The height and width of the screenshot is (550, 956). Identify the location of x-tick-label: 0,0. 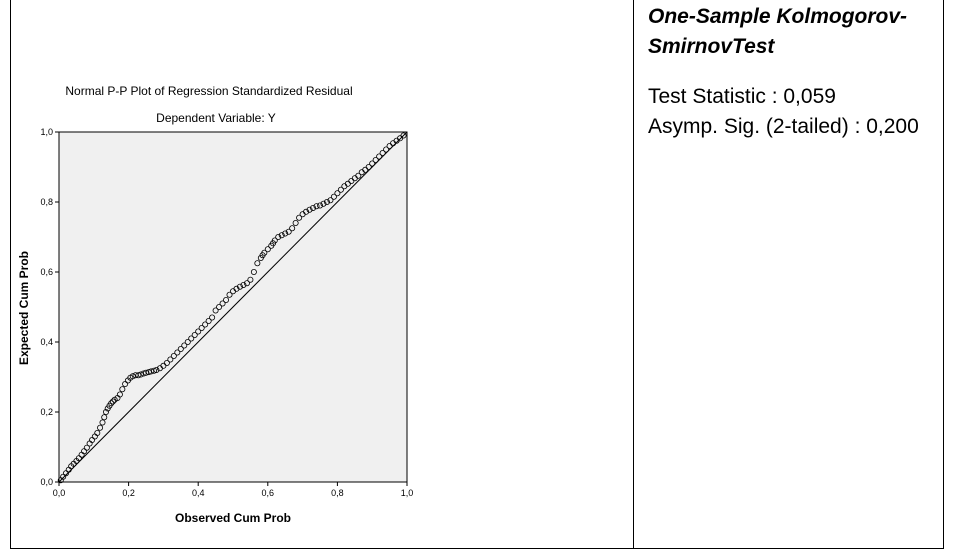
(59, 493).